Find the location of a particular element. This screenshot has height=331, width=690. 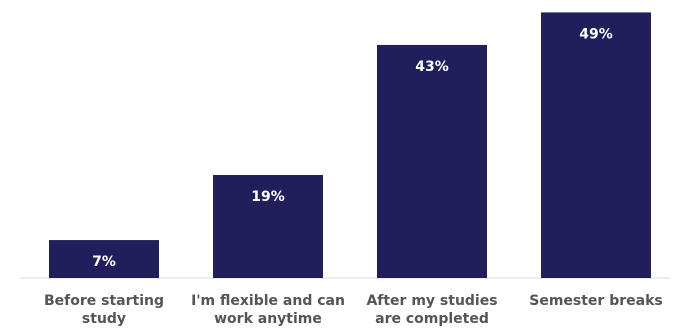

category-label-line: Semester breaks is located at coordinates (595, 301).